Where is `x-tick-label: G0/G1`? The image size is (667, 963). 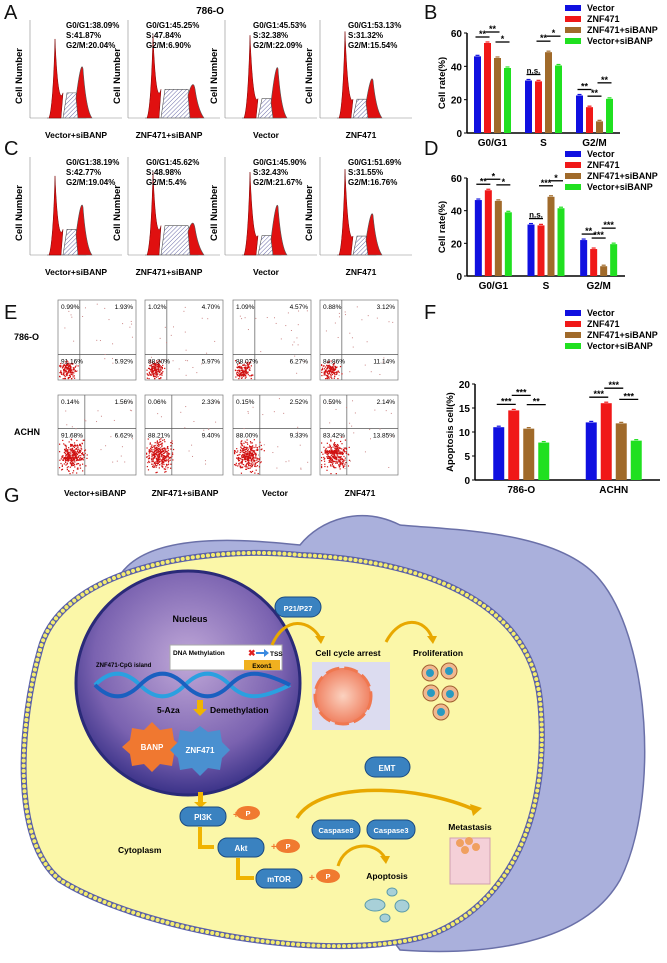 x-tick-label: G0/G1 is located at coordinates (493, 143).